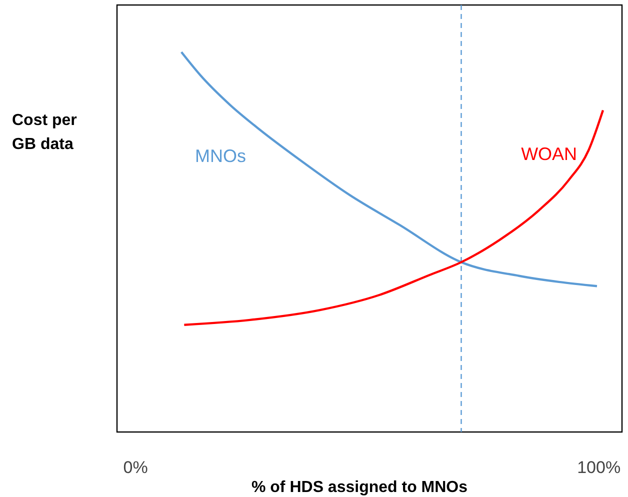 The height and width of the screenshot is (497, 628). Describe the element at coordinates (549, 154) in the screenshot. I see `series-label: WOAN` at that location.